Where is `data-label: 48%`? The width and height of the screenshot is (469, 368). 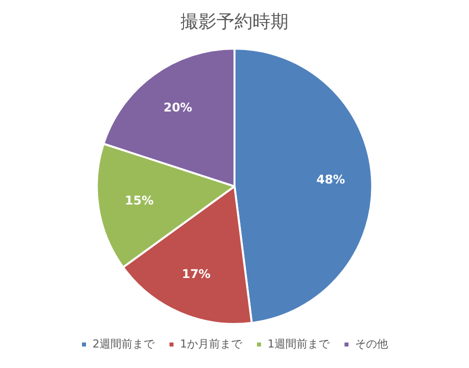 data-label: 48% is located at coordinates (331, 179).